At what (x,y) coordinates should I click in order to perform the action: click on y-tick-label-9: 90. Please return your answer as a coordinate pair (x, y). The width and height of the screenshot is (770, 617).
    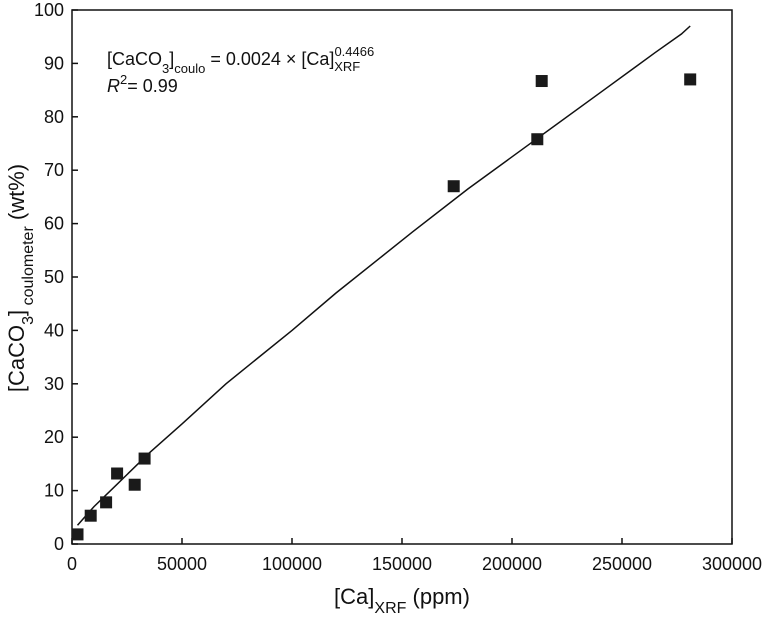
    Looking at the image, I should click on (54, 63).